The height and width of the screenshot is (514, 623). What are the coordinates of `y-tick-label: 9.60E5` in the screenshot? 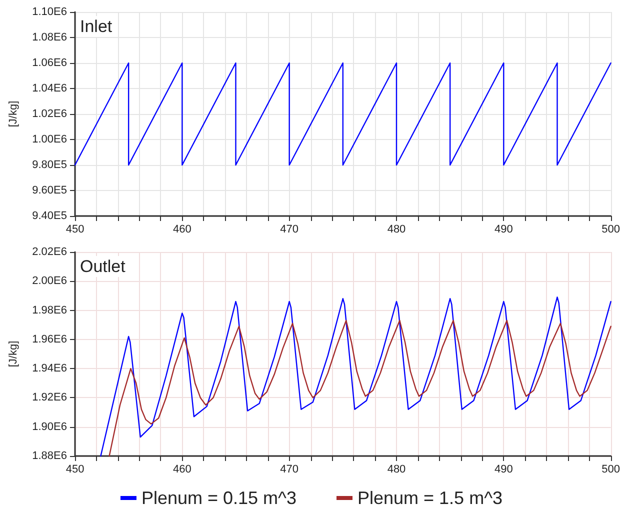 It's located at (49, 190).